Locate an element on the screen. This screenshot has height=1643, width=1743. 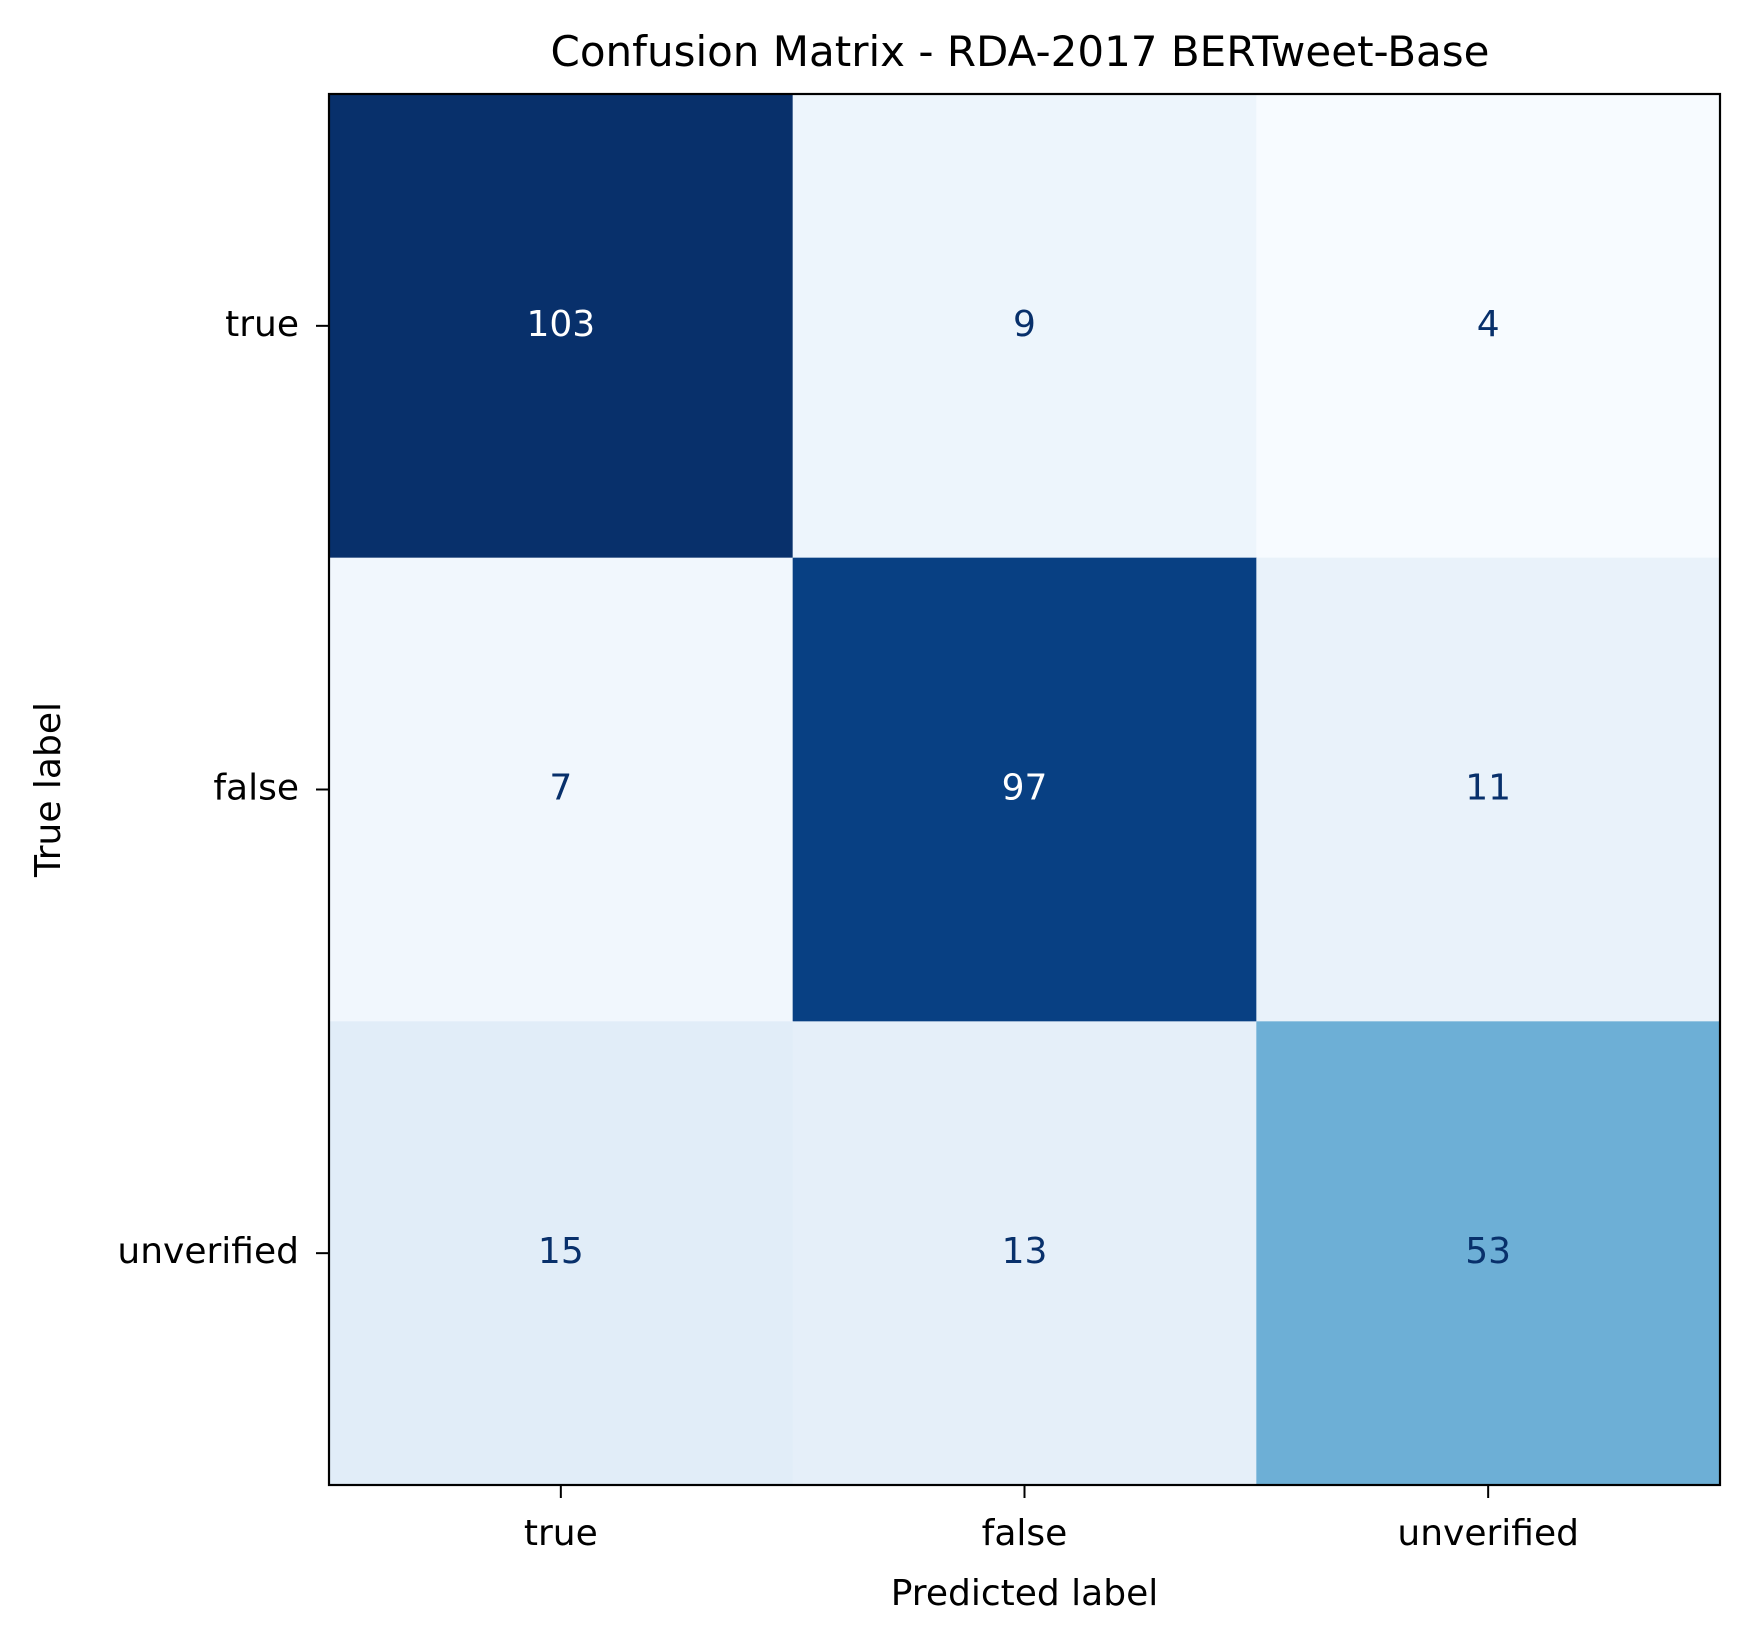
y-tick-label: false is located at coordinates (256, 788).